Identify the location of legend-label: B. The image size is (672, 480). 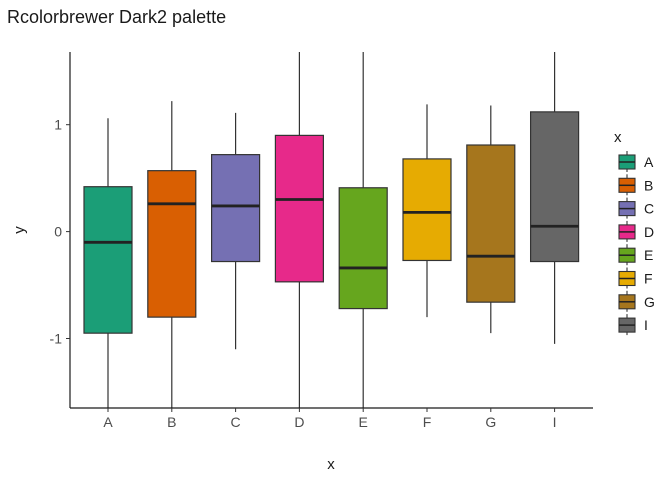
(648, 185).